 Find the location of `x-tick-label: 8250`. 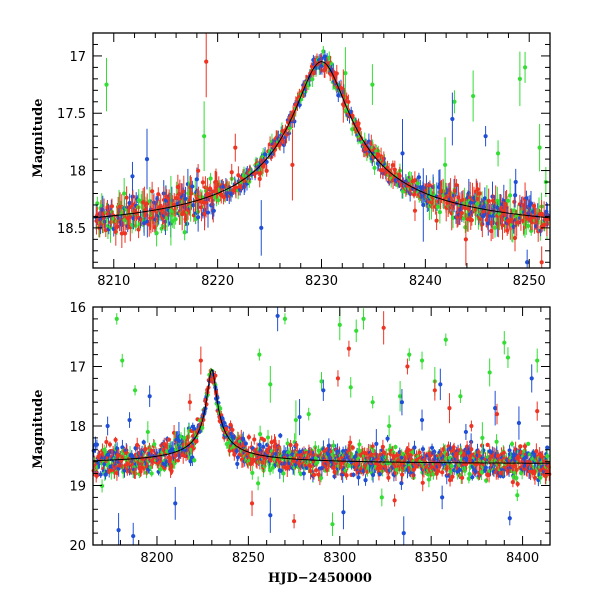

x-tick-label: 8250 is located at coordinates (529, 281).